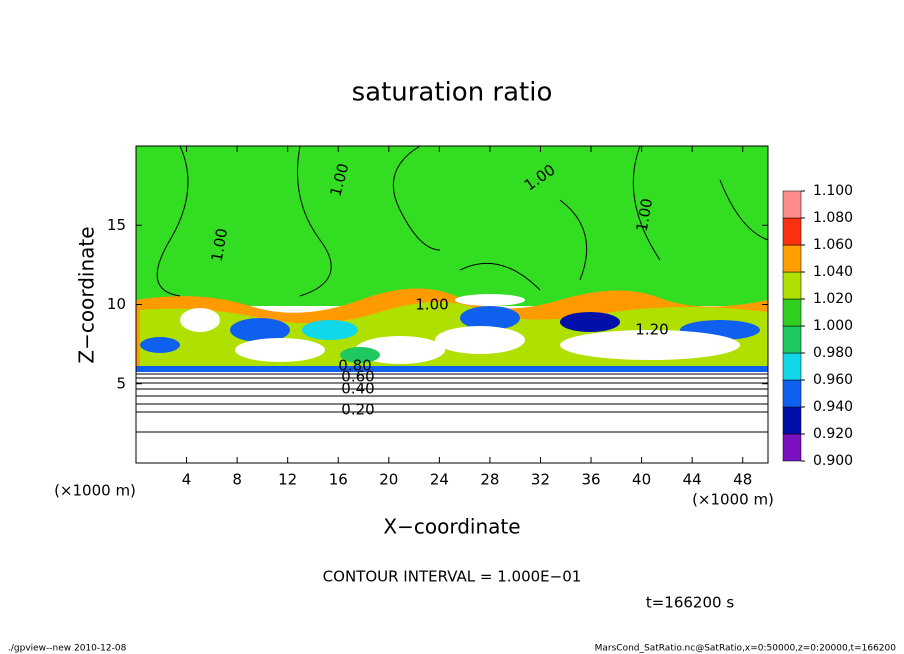 The image size is (904, 654). Describe the element at coordinates (237, 480) in the screenshot. I see `x-tick-label: 8` at that location.